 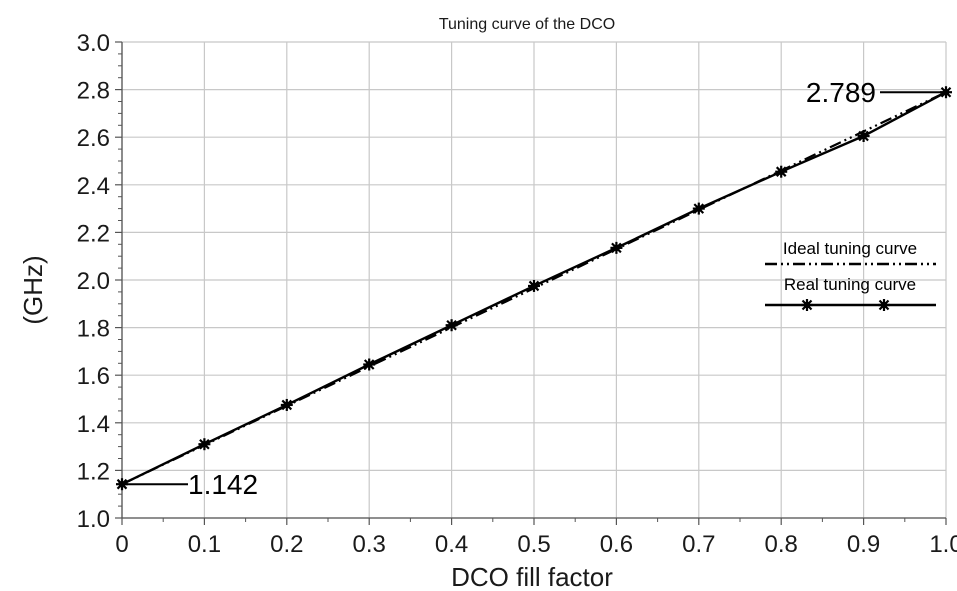 I want to click on y-axis-label: (GHz), so click(x=33, y=289).